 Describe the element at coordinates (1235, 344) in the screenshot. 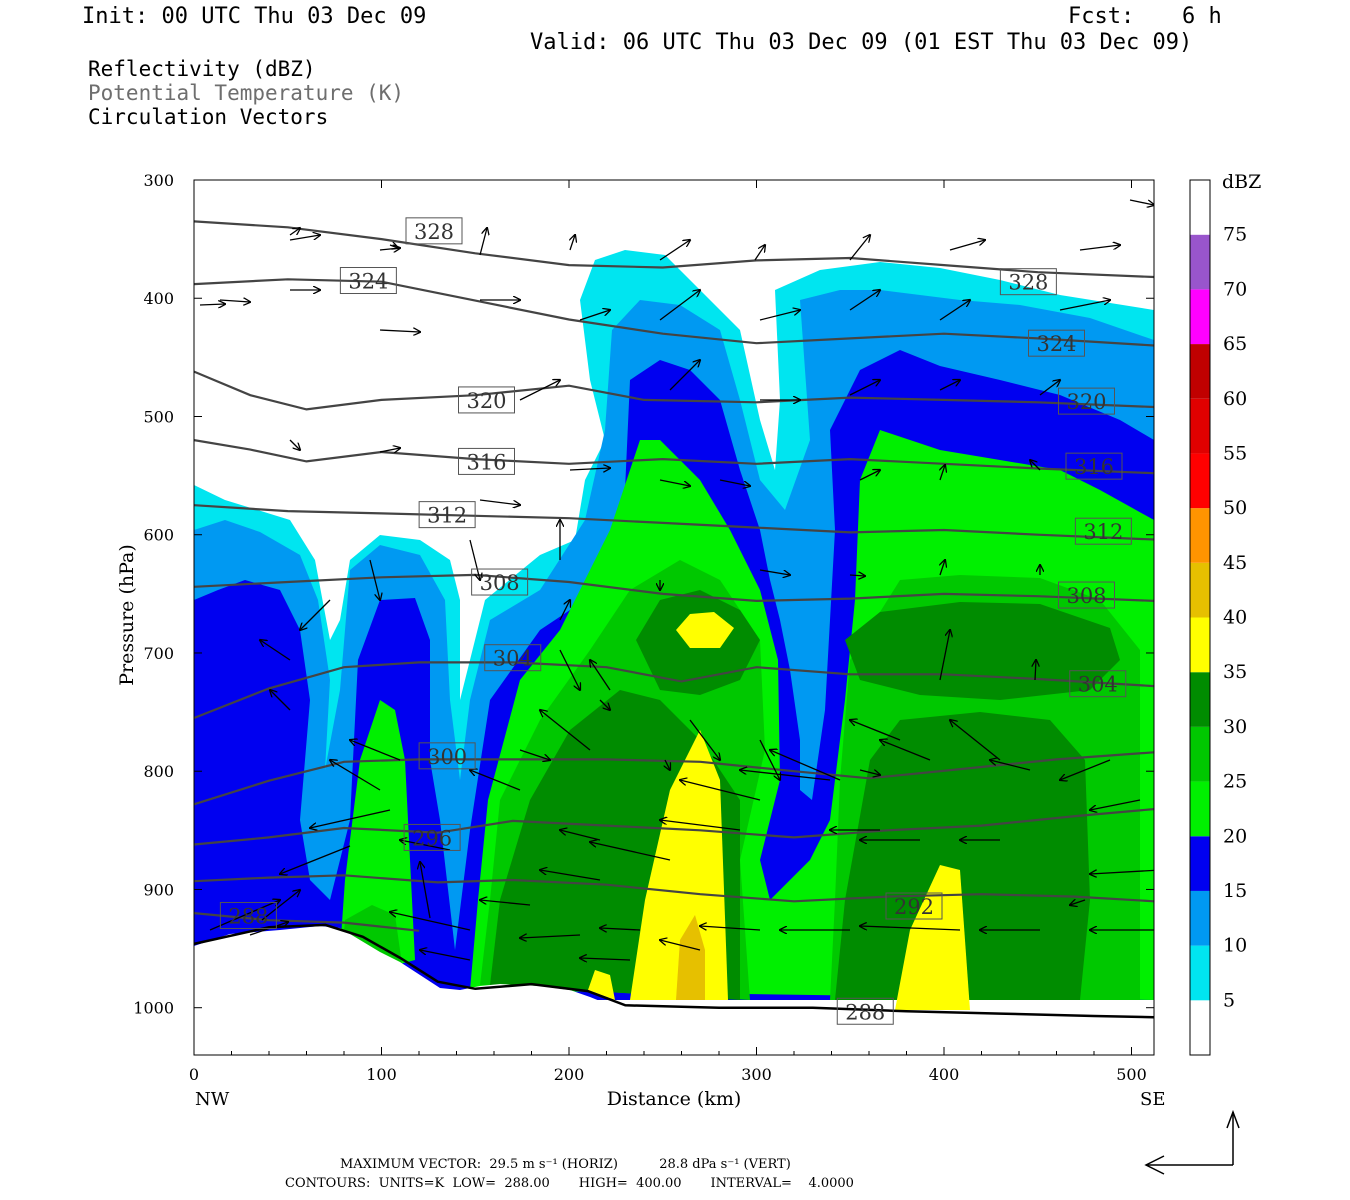

I see `colorbar-label: 65` at that location.